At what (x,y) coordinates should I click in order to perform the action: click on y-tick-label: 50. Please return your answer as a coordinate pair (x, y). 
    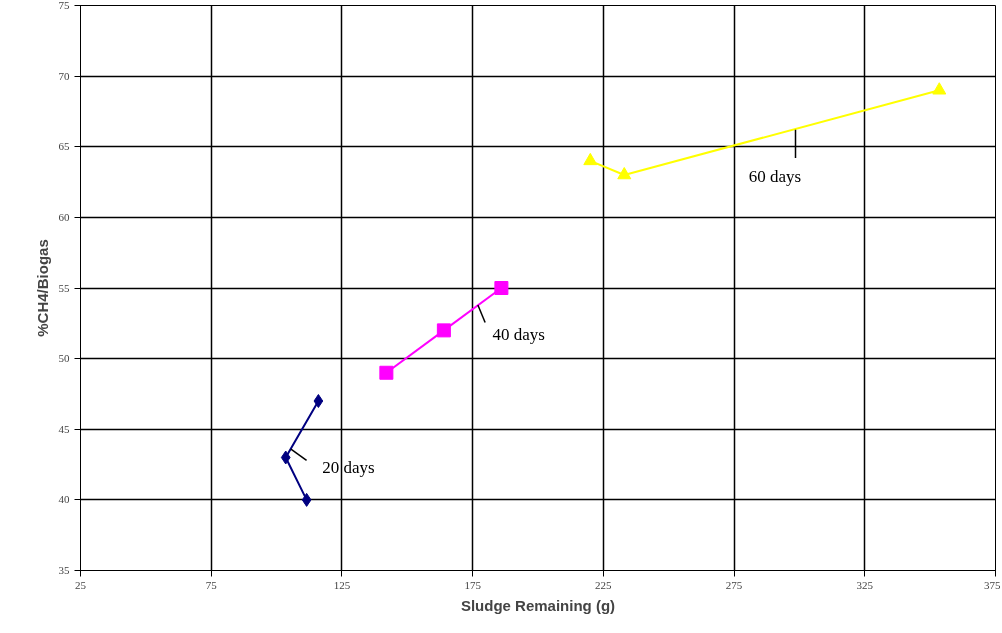
    Looking at the image, I should click on (64, 358).